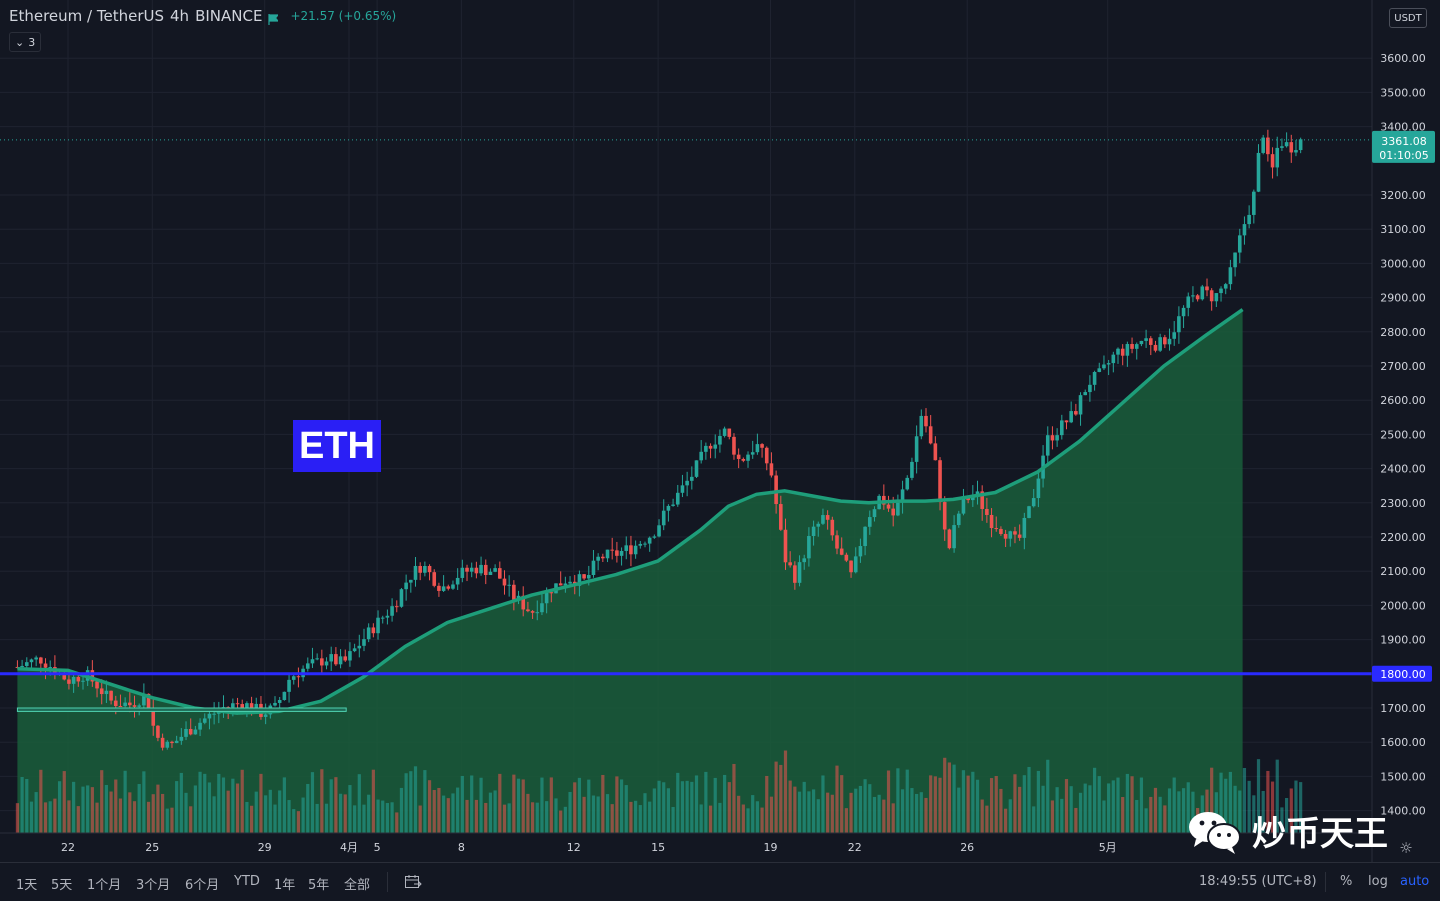  I want to click on auto-toggle: auto, so click(1415, 881).